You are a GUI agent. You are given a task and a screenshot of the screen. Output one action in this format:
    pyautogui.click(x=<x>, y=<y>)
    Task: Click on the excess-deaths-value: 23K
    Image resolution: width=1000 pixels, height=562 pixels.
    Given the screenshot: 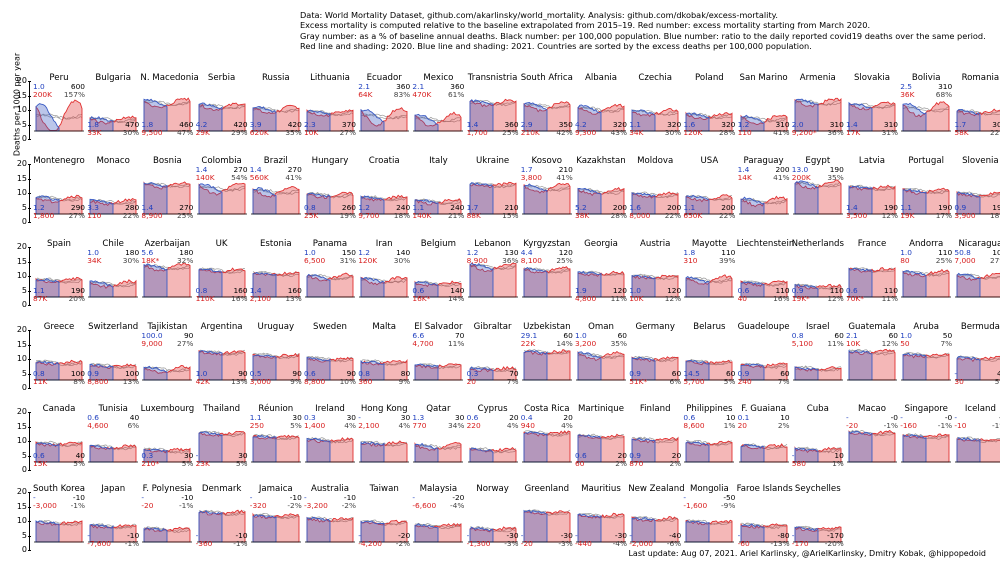 What is the action you would take?
    pyautogui.click(x=202, y=463)
    